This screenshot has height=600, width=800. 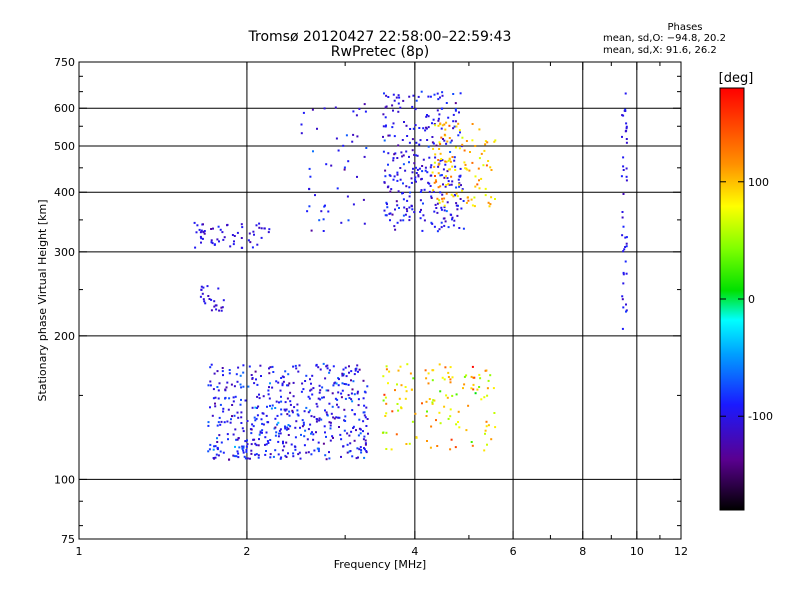 I want to click on y-tick-label: 200, so click(x=64, y=336).